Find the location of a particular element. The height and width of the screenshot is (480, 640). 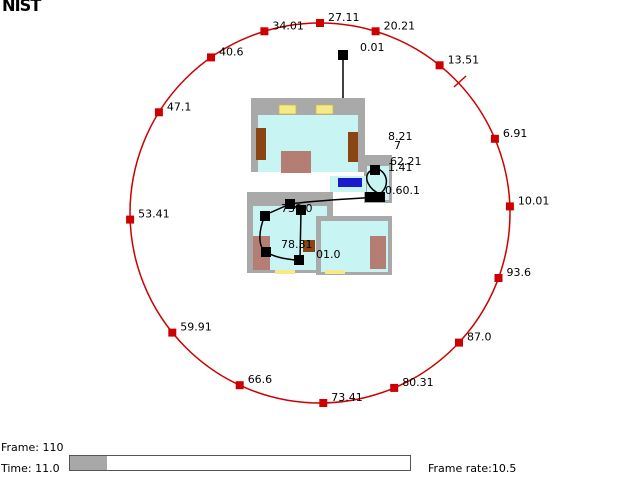

ring-marker-label: 66.6 is located at coordinates (260, 379).